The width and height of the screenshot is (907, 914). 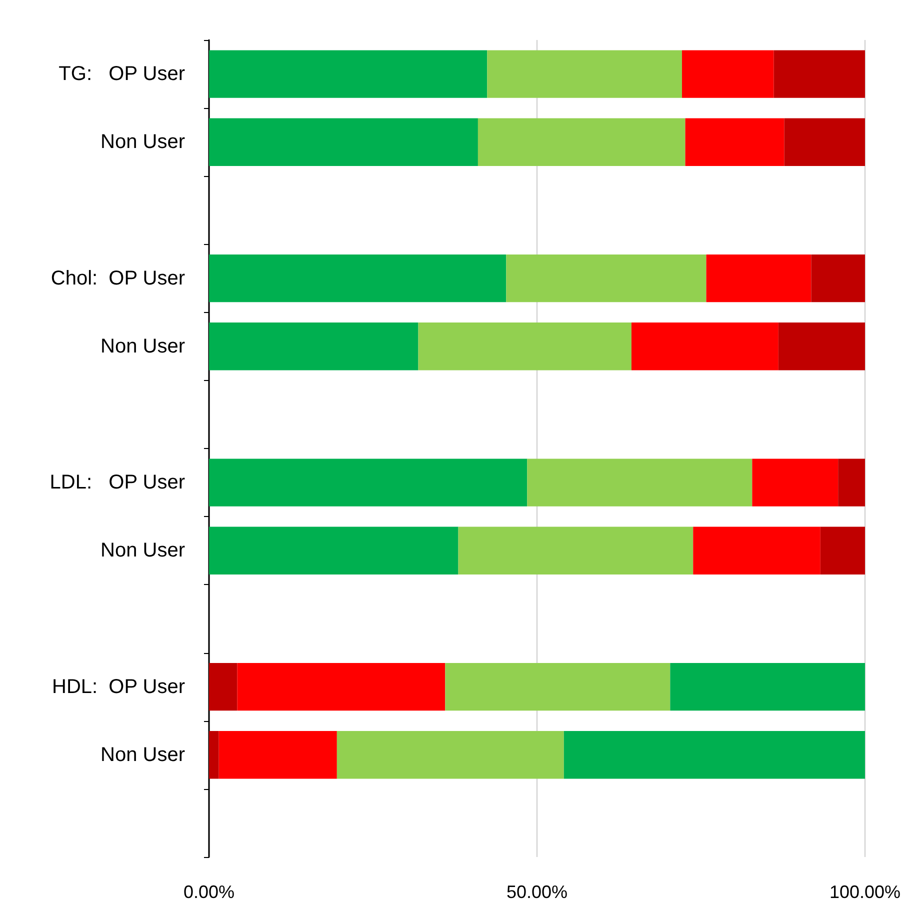 I want to click on x-tick-label: 50.00%, so click(x=537, y=892).